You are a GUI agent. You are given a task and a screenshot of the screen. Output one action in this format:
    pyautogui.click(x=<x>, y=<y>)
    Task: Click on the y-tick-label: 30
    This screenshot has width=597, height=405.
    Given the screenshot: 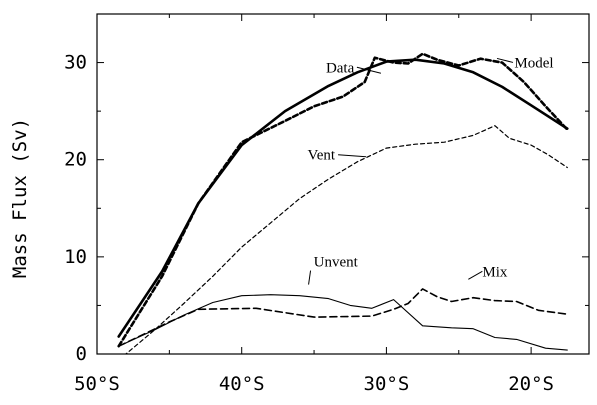 What is the action you would take?
    pyautogui.click(x=75, y=63)
    